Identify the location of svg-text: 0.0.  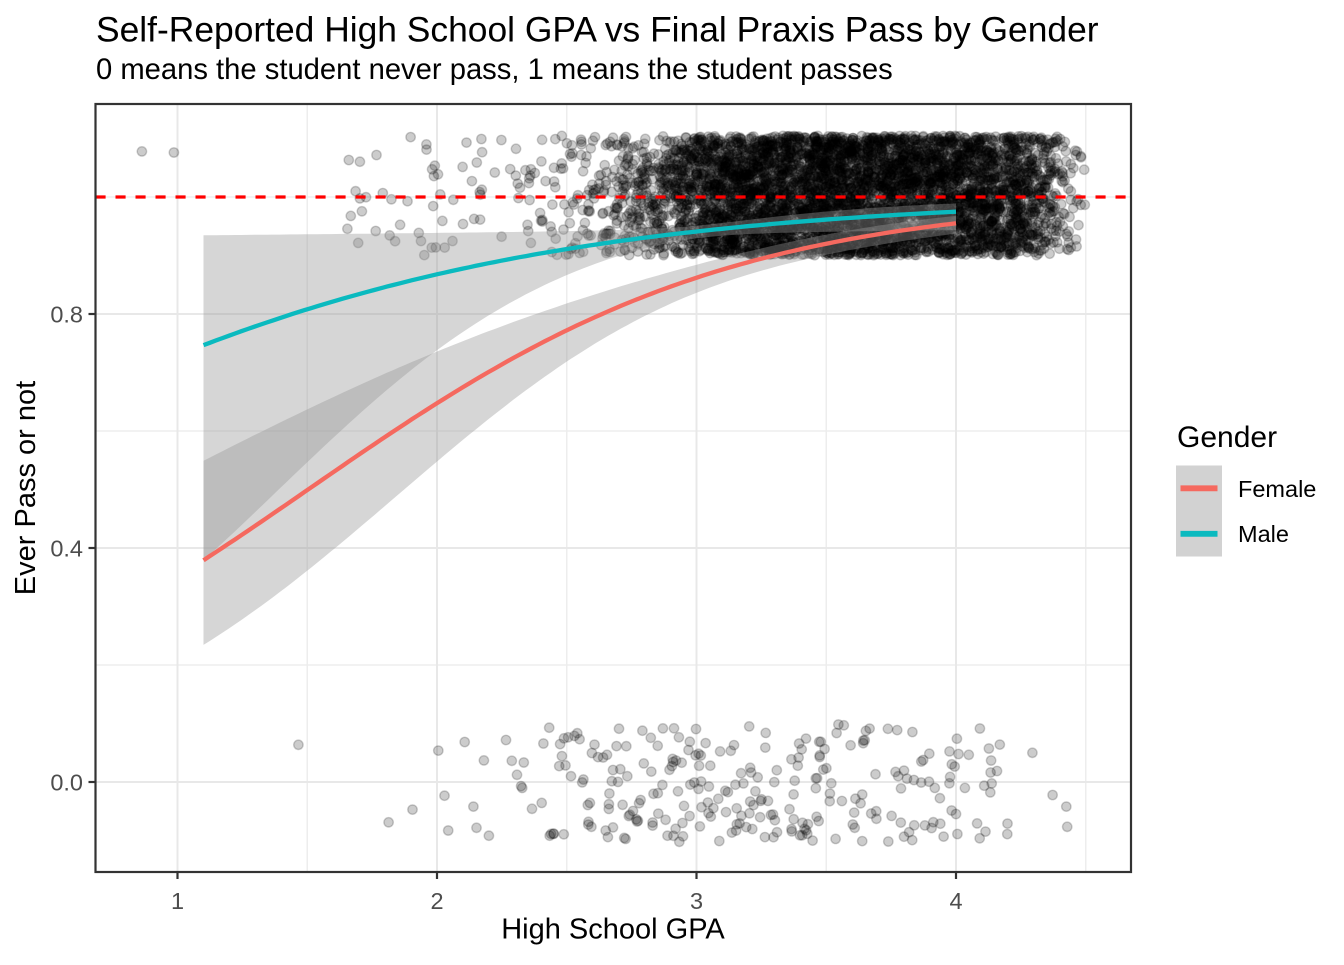
(66, 782).